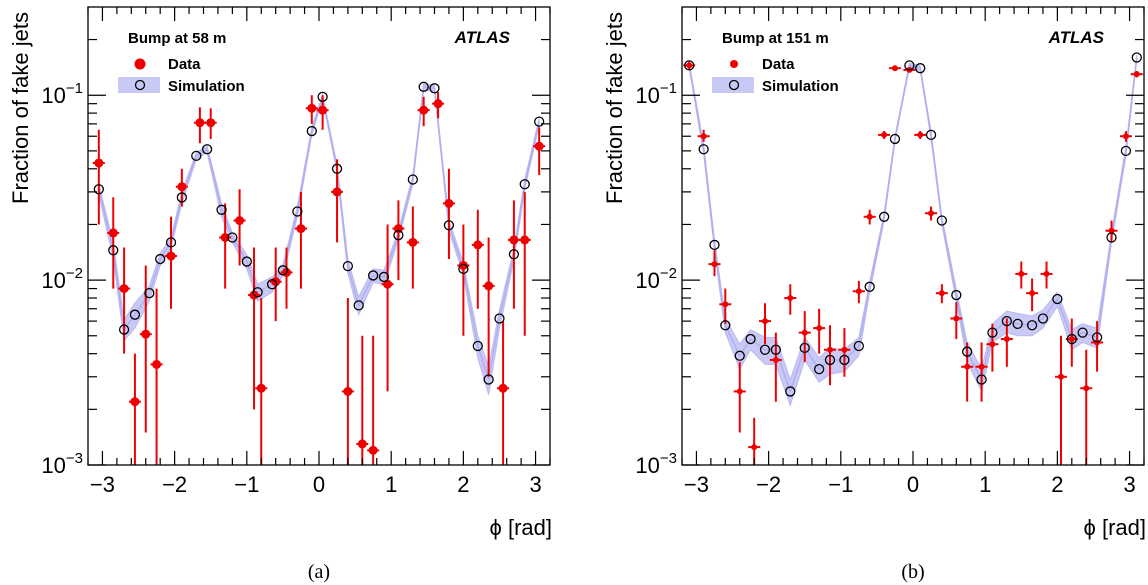 The height and width of the screenshot is (585, 1148). I want to click on y-tick-label: 10⁻², so click(62, 279).